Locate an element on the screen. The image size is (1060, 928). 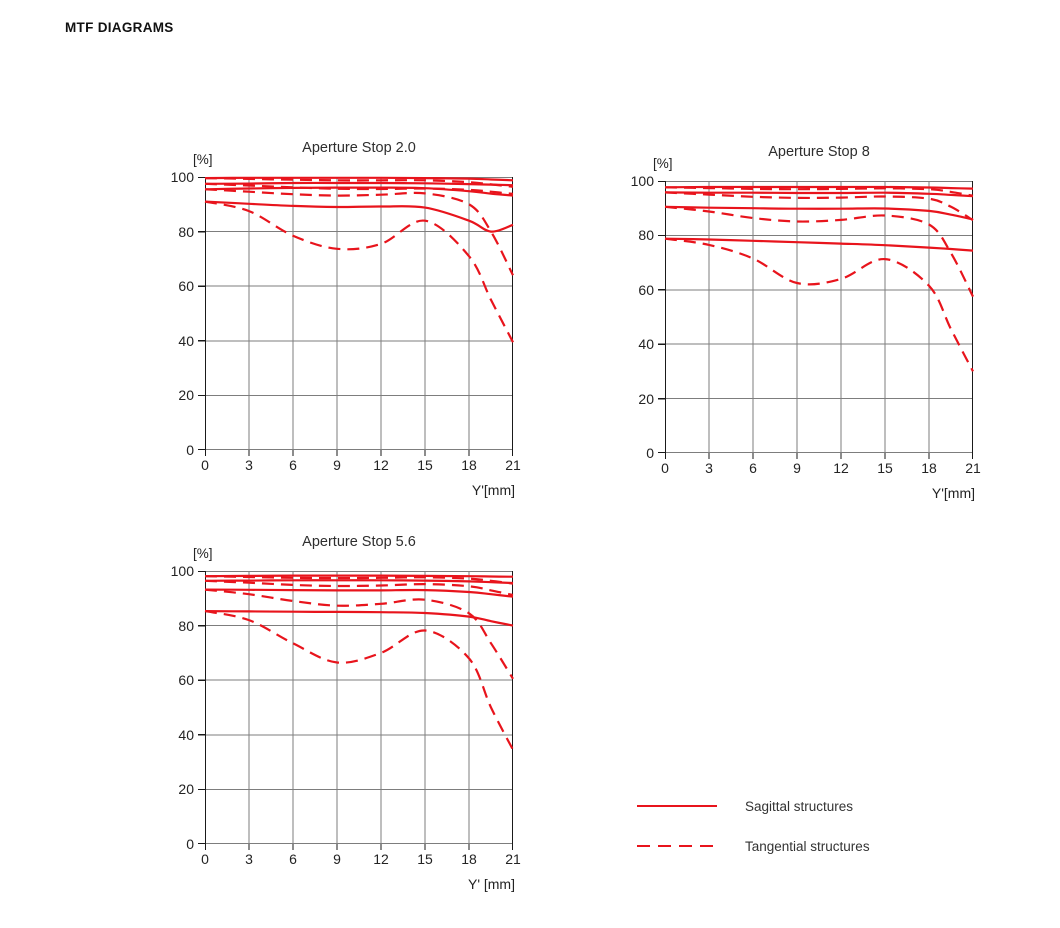
legend-label-tangential: Tangential structures is located at coordinates (807, 846).